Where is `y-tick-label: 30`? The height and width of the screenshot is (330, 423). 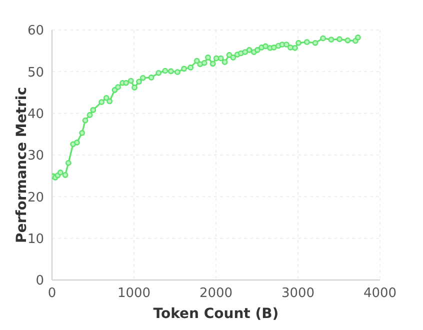 y-tick-label: 30 is located at coordinates (35, 156).